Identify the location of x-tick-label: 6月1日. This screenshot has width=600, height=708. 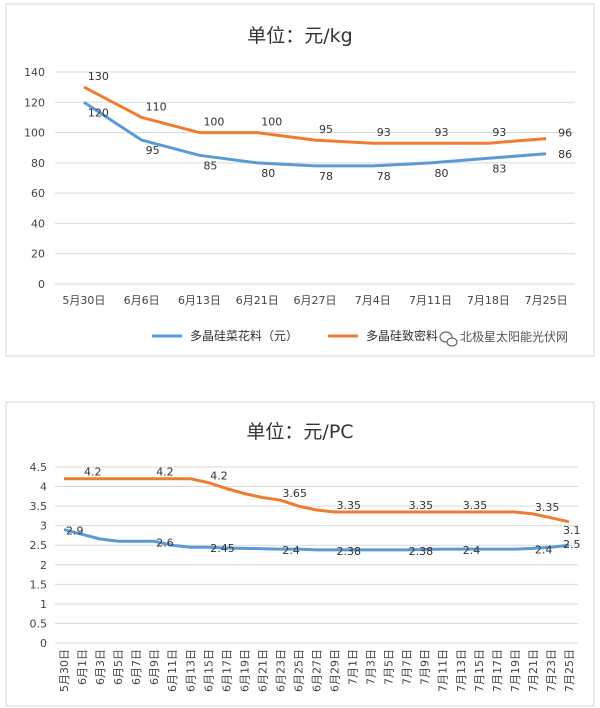
(82, 667).